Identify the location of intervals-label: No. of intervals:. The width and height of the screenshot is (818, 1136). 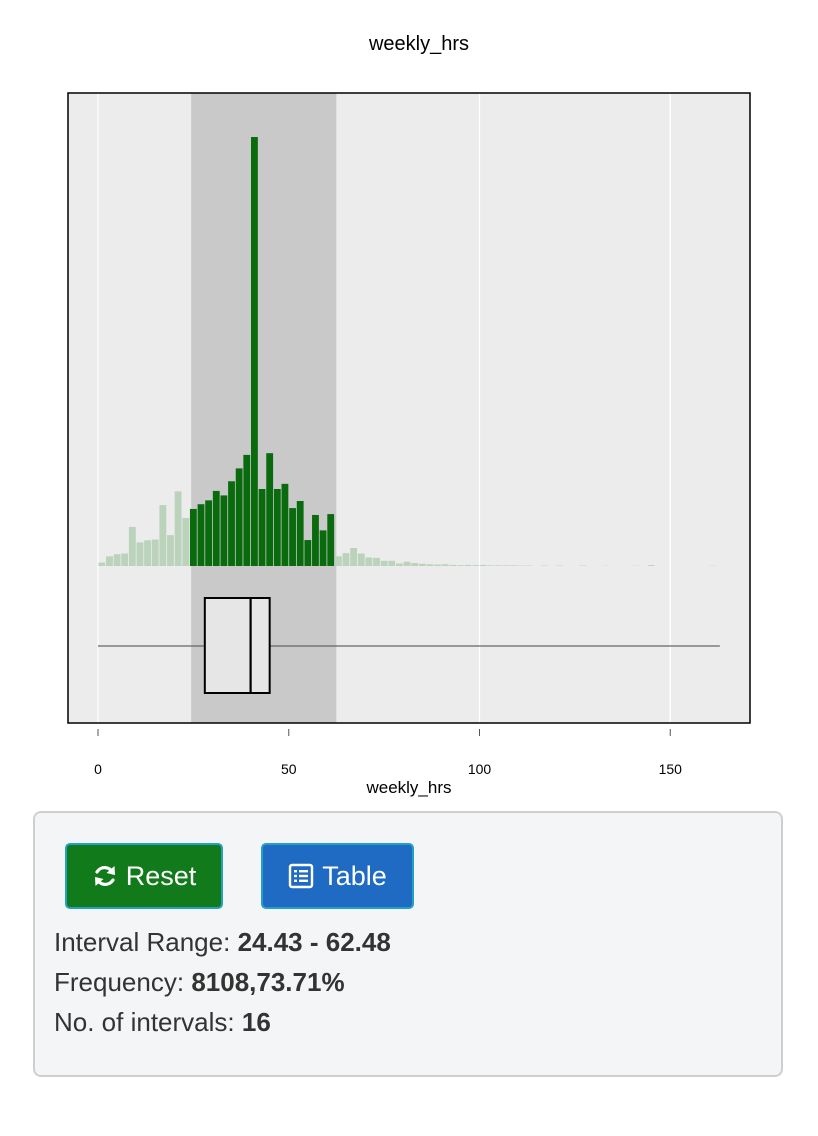
(144, 1022).